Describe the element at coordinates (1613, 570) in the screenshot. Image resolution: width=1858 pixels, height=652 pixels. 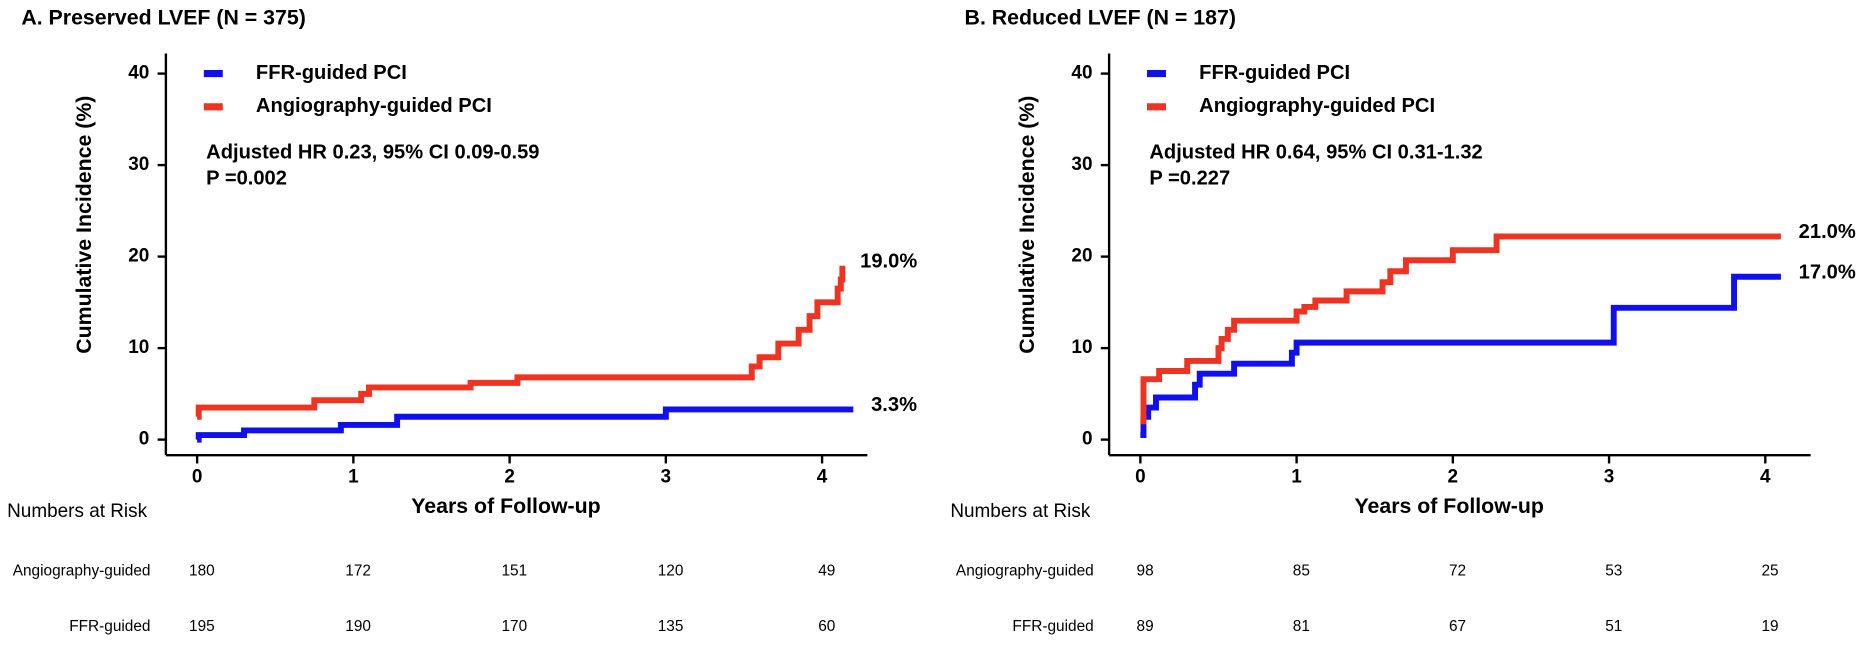
I see `risk-value: 53` at that location.